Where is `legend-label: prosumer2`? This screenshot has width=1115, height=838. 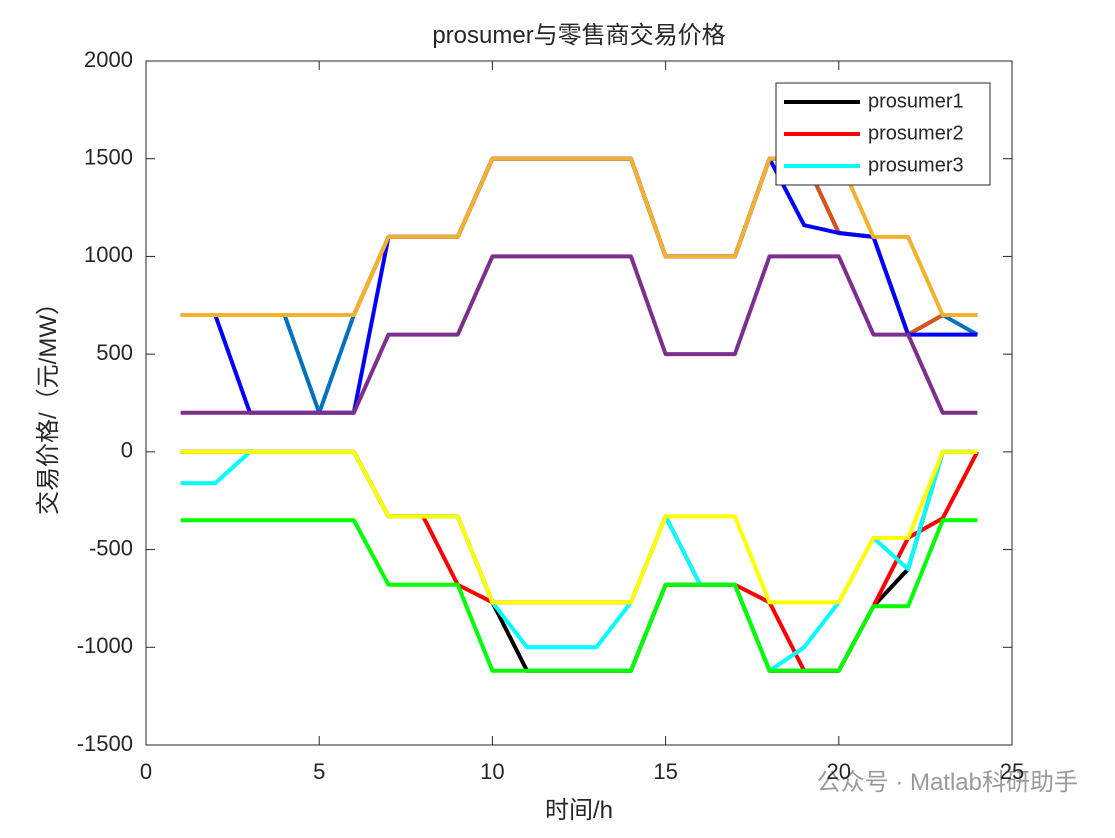 legend-label: prosumer2 is located at coordinates (916, 133).